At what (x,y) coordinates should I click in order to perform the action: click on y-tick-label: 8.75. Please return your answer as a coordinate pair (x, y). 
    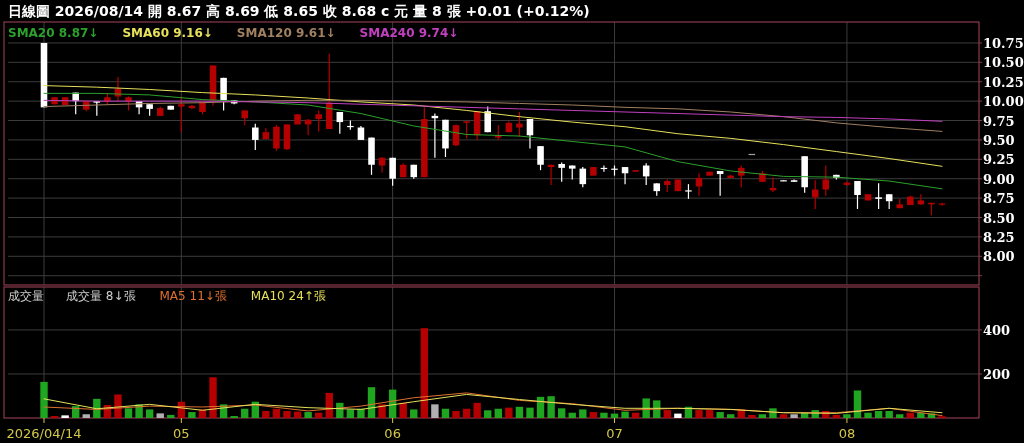
    Looking at the image, I should click on (999, 199).